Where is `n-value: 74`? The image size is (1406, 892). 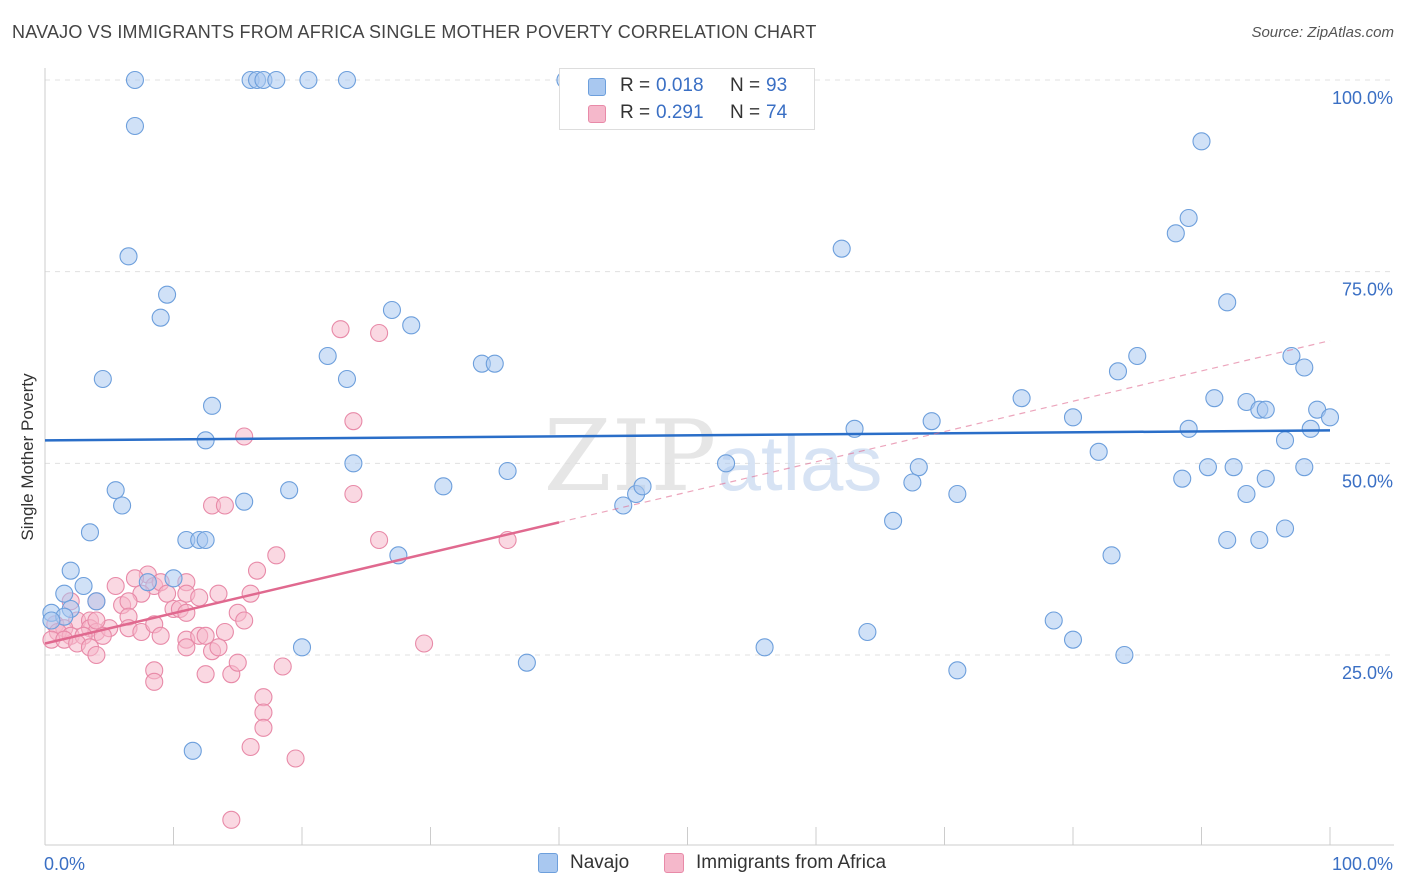
n-value: 74 is located at coordinates (777, 112).